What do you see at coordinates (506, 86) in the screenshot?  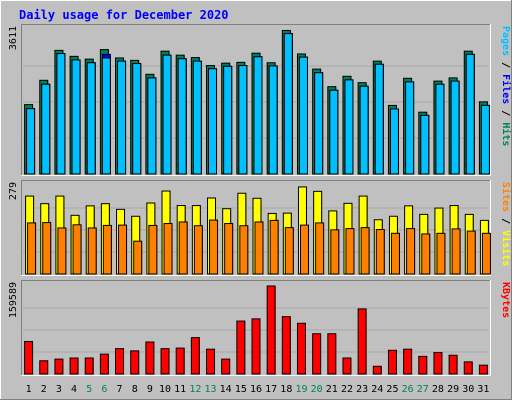 I see `panel-legend: Pages / Files / Hits` at bounding box center [506, 86].